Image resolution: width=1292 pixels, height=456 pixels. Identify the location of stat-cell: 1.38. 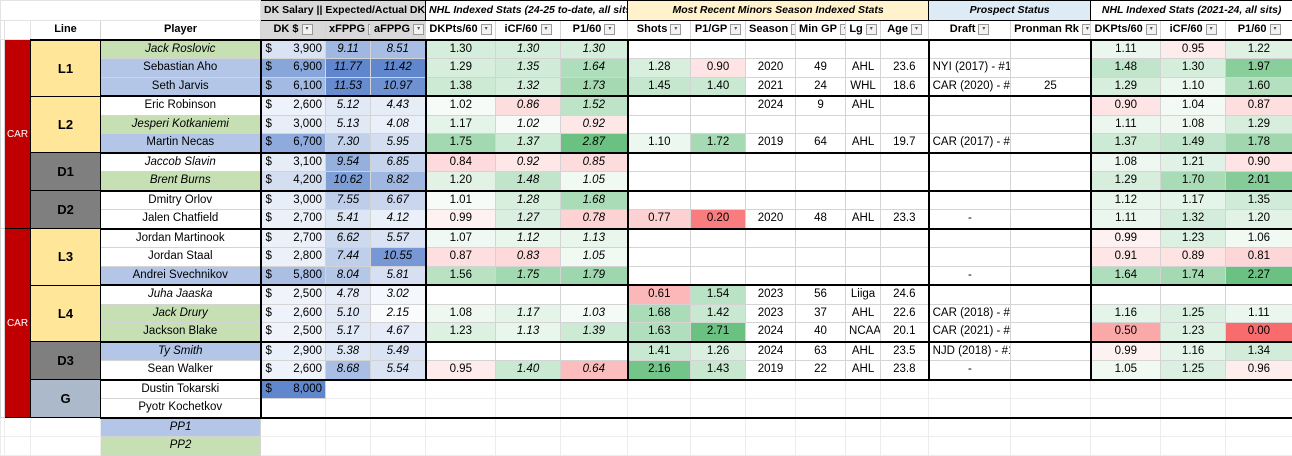
(461, 86).